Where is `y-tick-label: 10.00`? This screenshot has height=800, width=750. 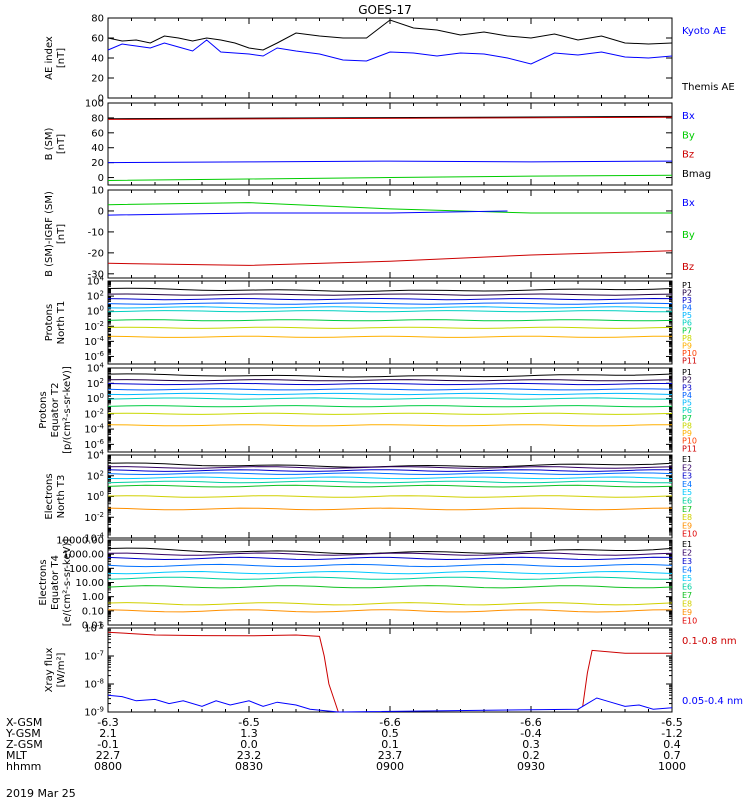
y-tick-label: 10.00 is located at coordinates (89, 583).